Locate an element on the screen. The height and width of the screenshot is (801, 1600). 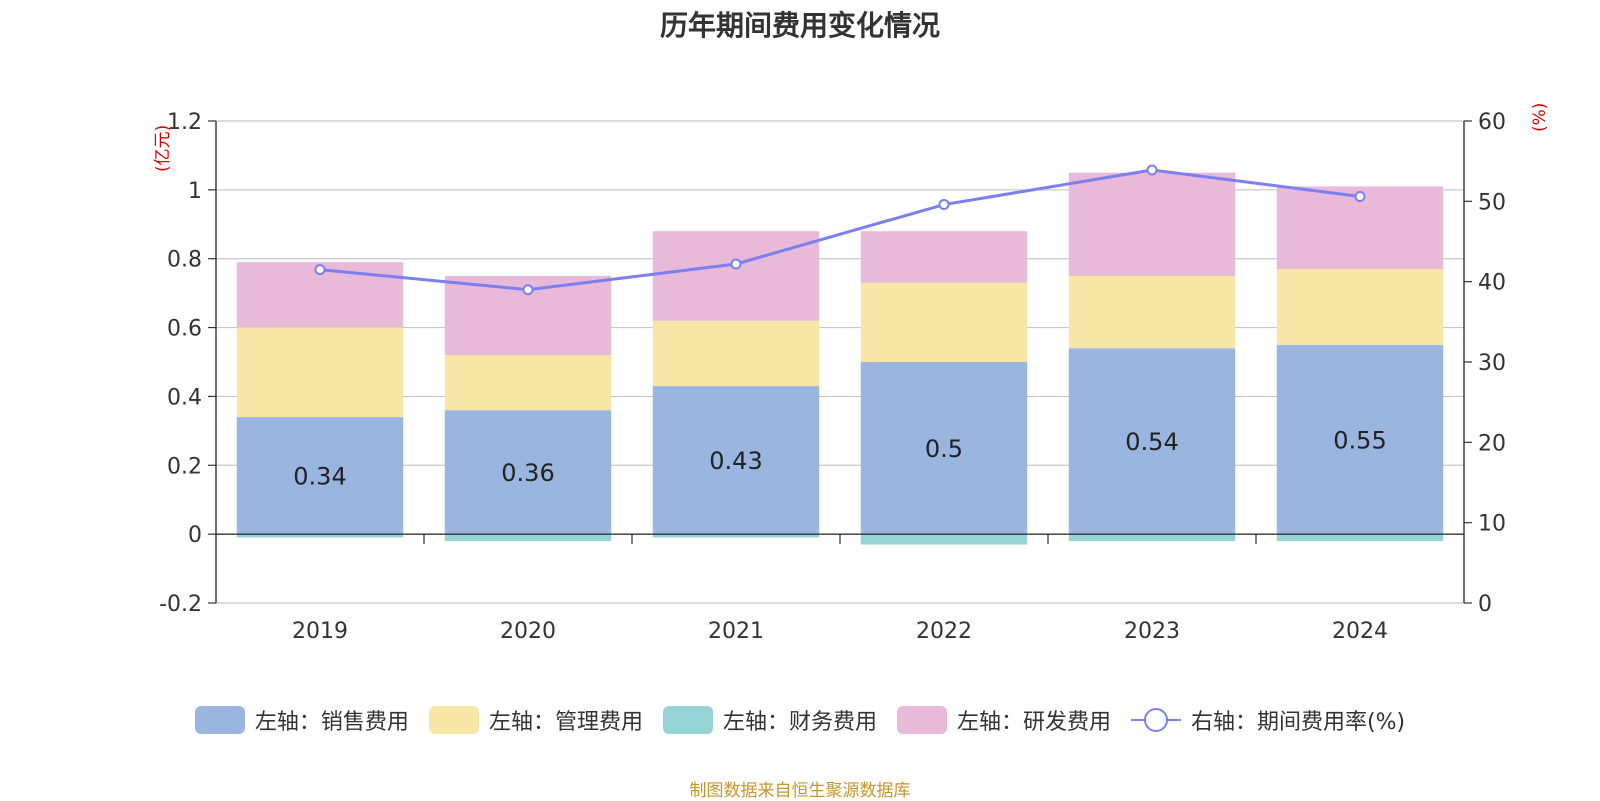
bar-data-label: 0.5 is located at coordinates (944, 449).